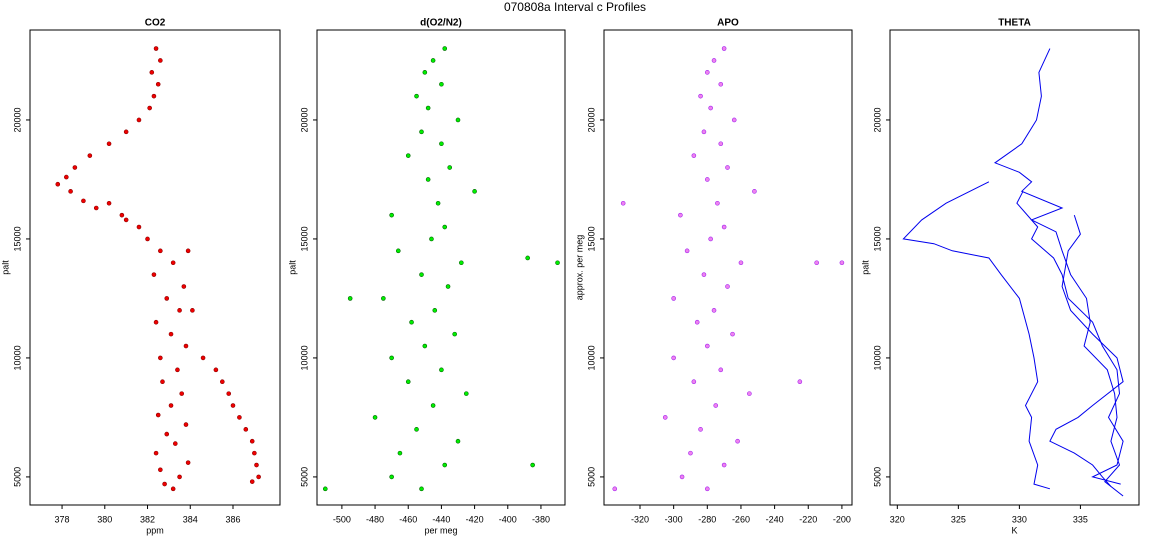 This screenshot has width=1150, height=550. What do you see at coordinates (575, 7) in the screenshot?
I see `main-title: 070808a Interval c Profiles` at bounding box center [575, 7].